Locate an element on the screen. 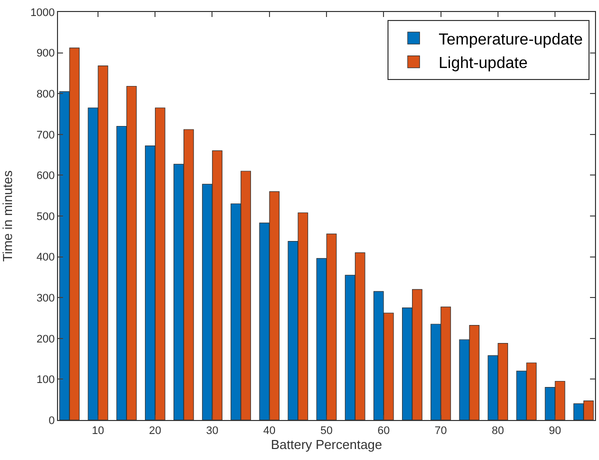 The width and height of the screenshot is (599, 460). x-tick-label: 50 is located at coordinates (326, 431).